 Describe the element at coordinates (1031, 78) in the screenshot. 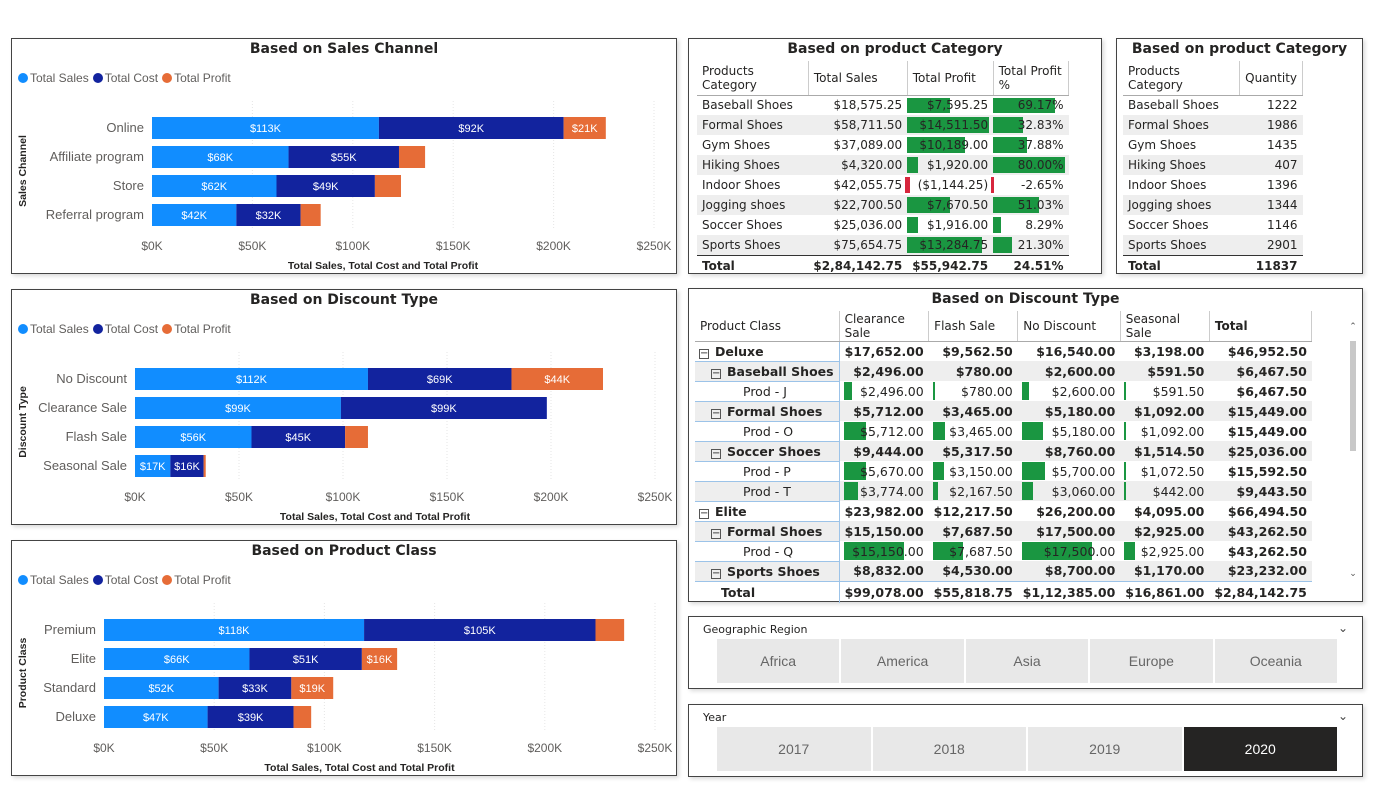

I see `column-header: Total Profit %` at that location.